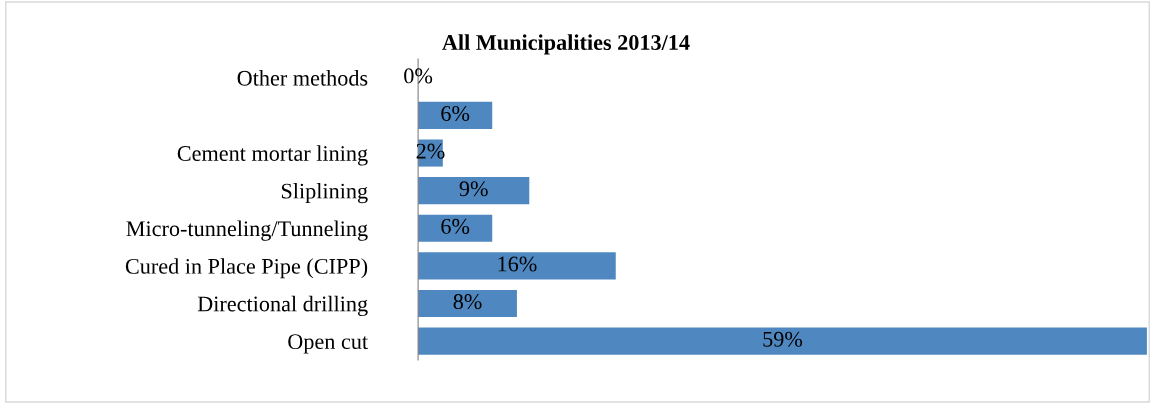 The width and height of the screenshot is (1155, 404). Describe the element at coordinates (328, 344) in the screenshot. I see `y-tick-label: Open cut` at that location.